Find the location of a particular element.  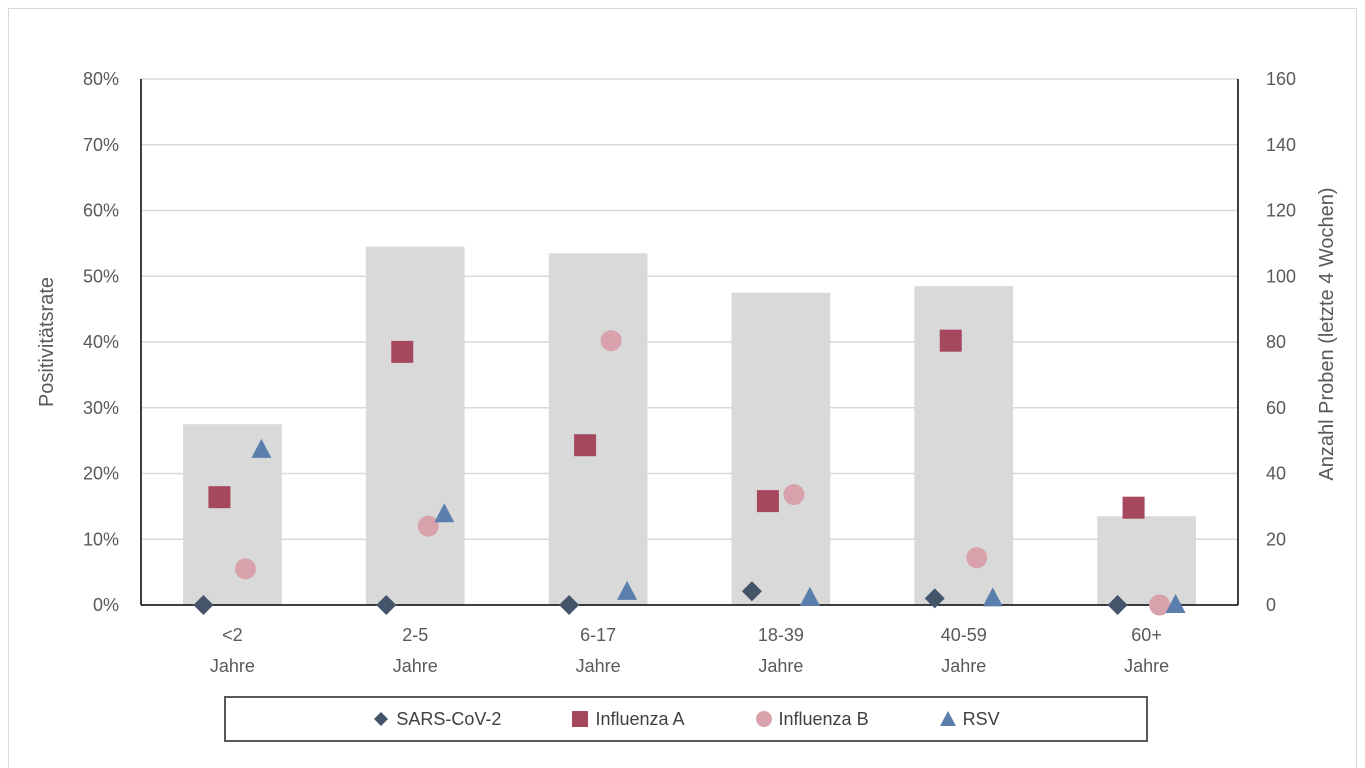

left-tick-label: 30% is located at coordinates (101, 408).